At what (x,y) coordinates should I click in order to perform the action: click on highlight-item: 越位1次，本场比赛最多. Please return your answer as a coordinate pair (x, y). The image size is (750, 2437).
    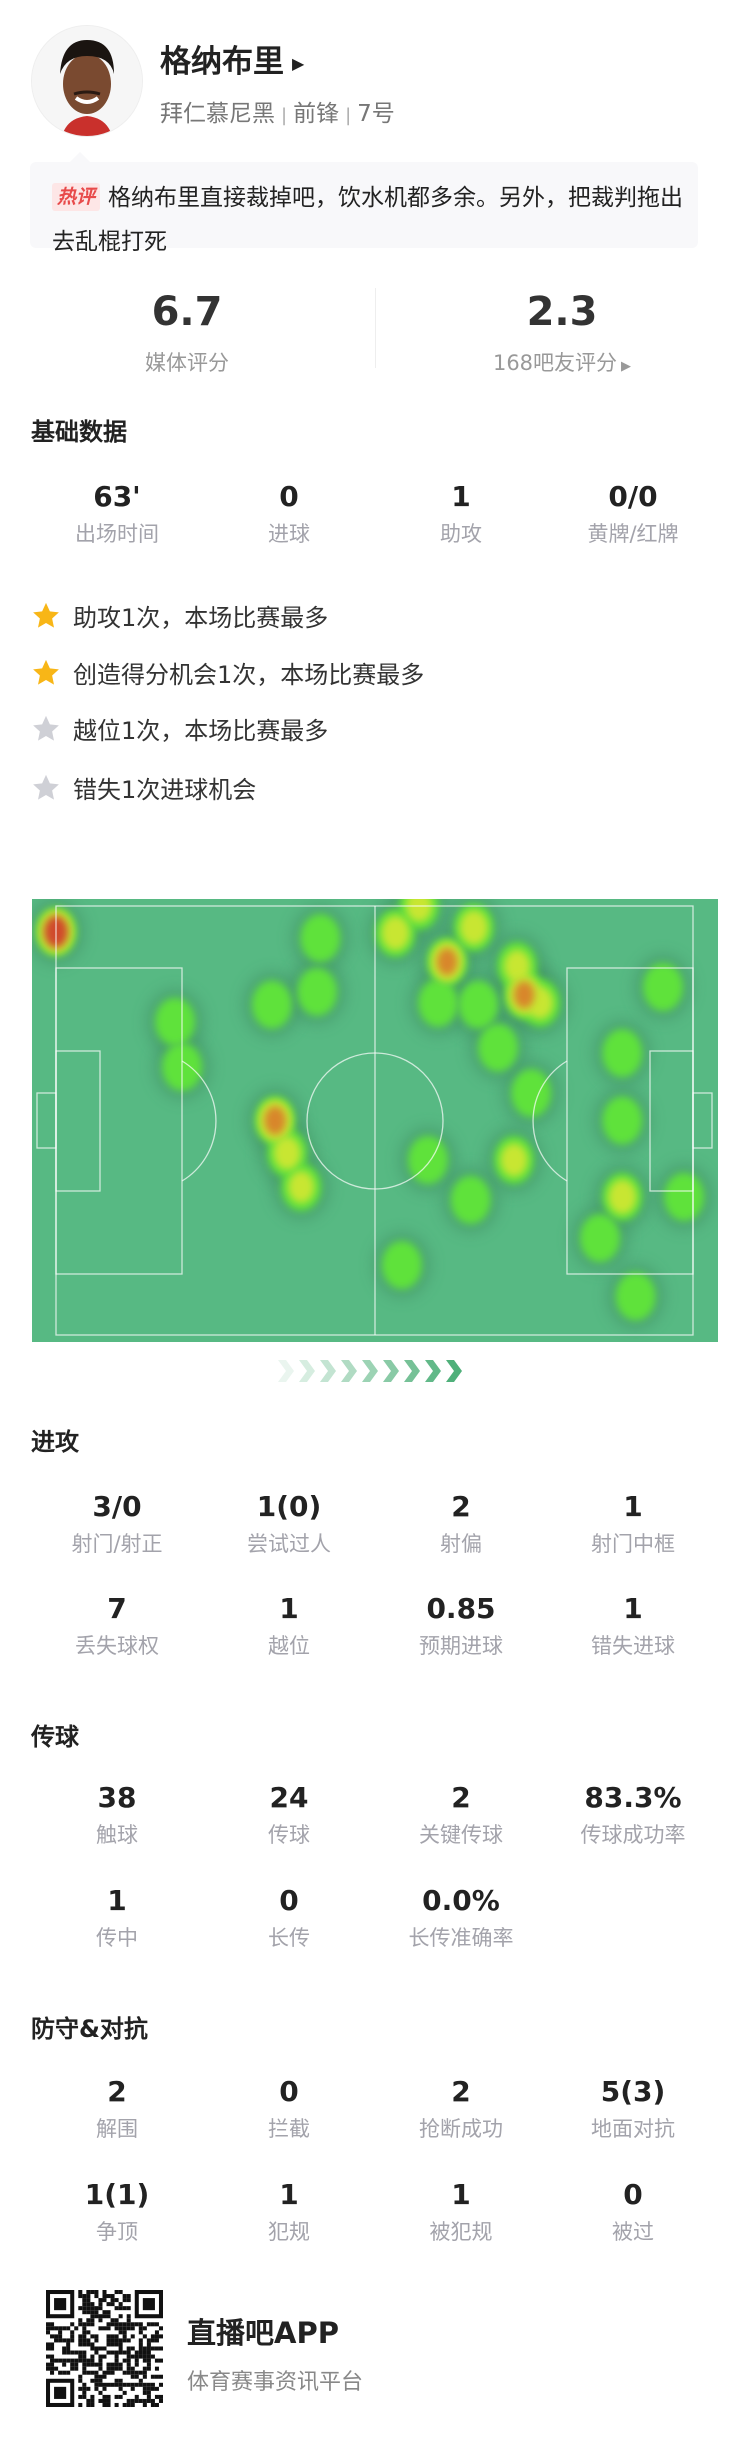
    Looking at the image, I should click on (179, 728).